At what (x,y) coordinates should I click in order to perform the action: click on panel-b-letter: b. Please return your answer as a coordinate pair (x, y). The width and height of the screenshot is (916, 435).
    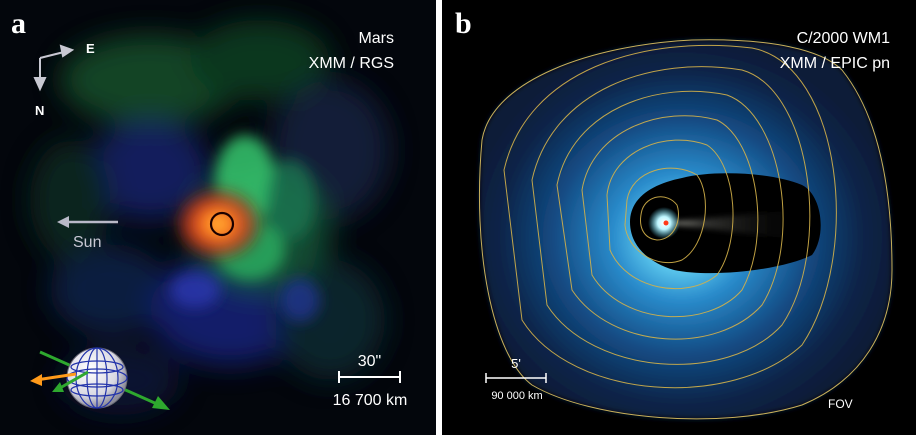
    Looking at the image, I should click on (463, 23).